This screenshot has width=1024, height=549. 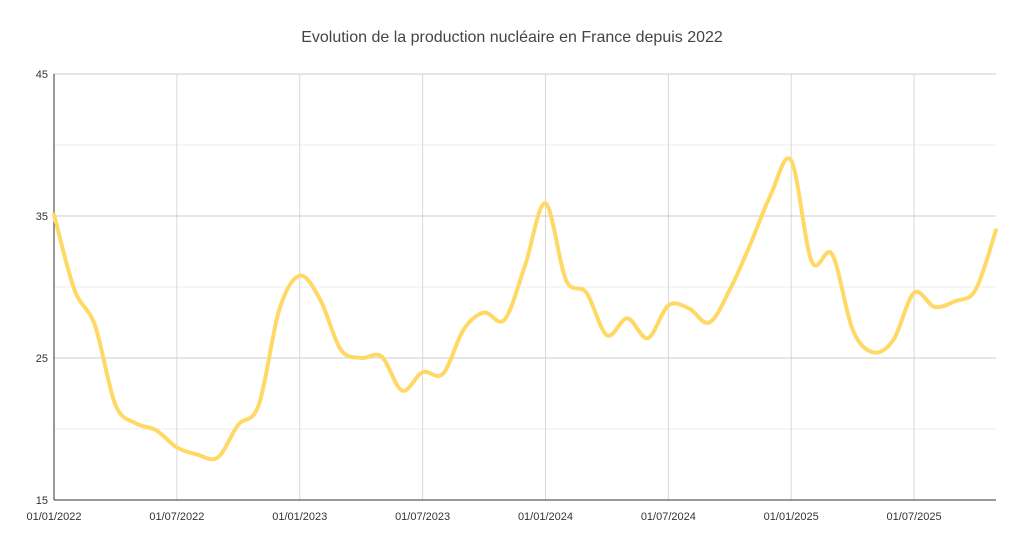 I want to click on x-tick-label: 01/01/2022, so click(x=53, y=517).